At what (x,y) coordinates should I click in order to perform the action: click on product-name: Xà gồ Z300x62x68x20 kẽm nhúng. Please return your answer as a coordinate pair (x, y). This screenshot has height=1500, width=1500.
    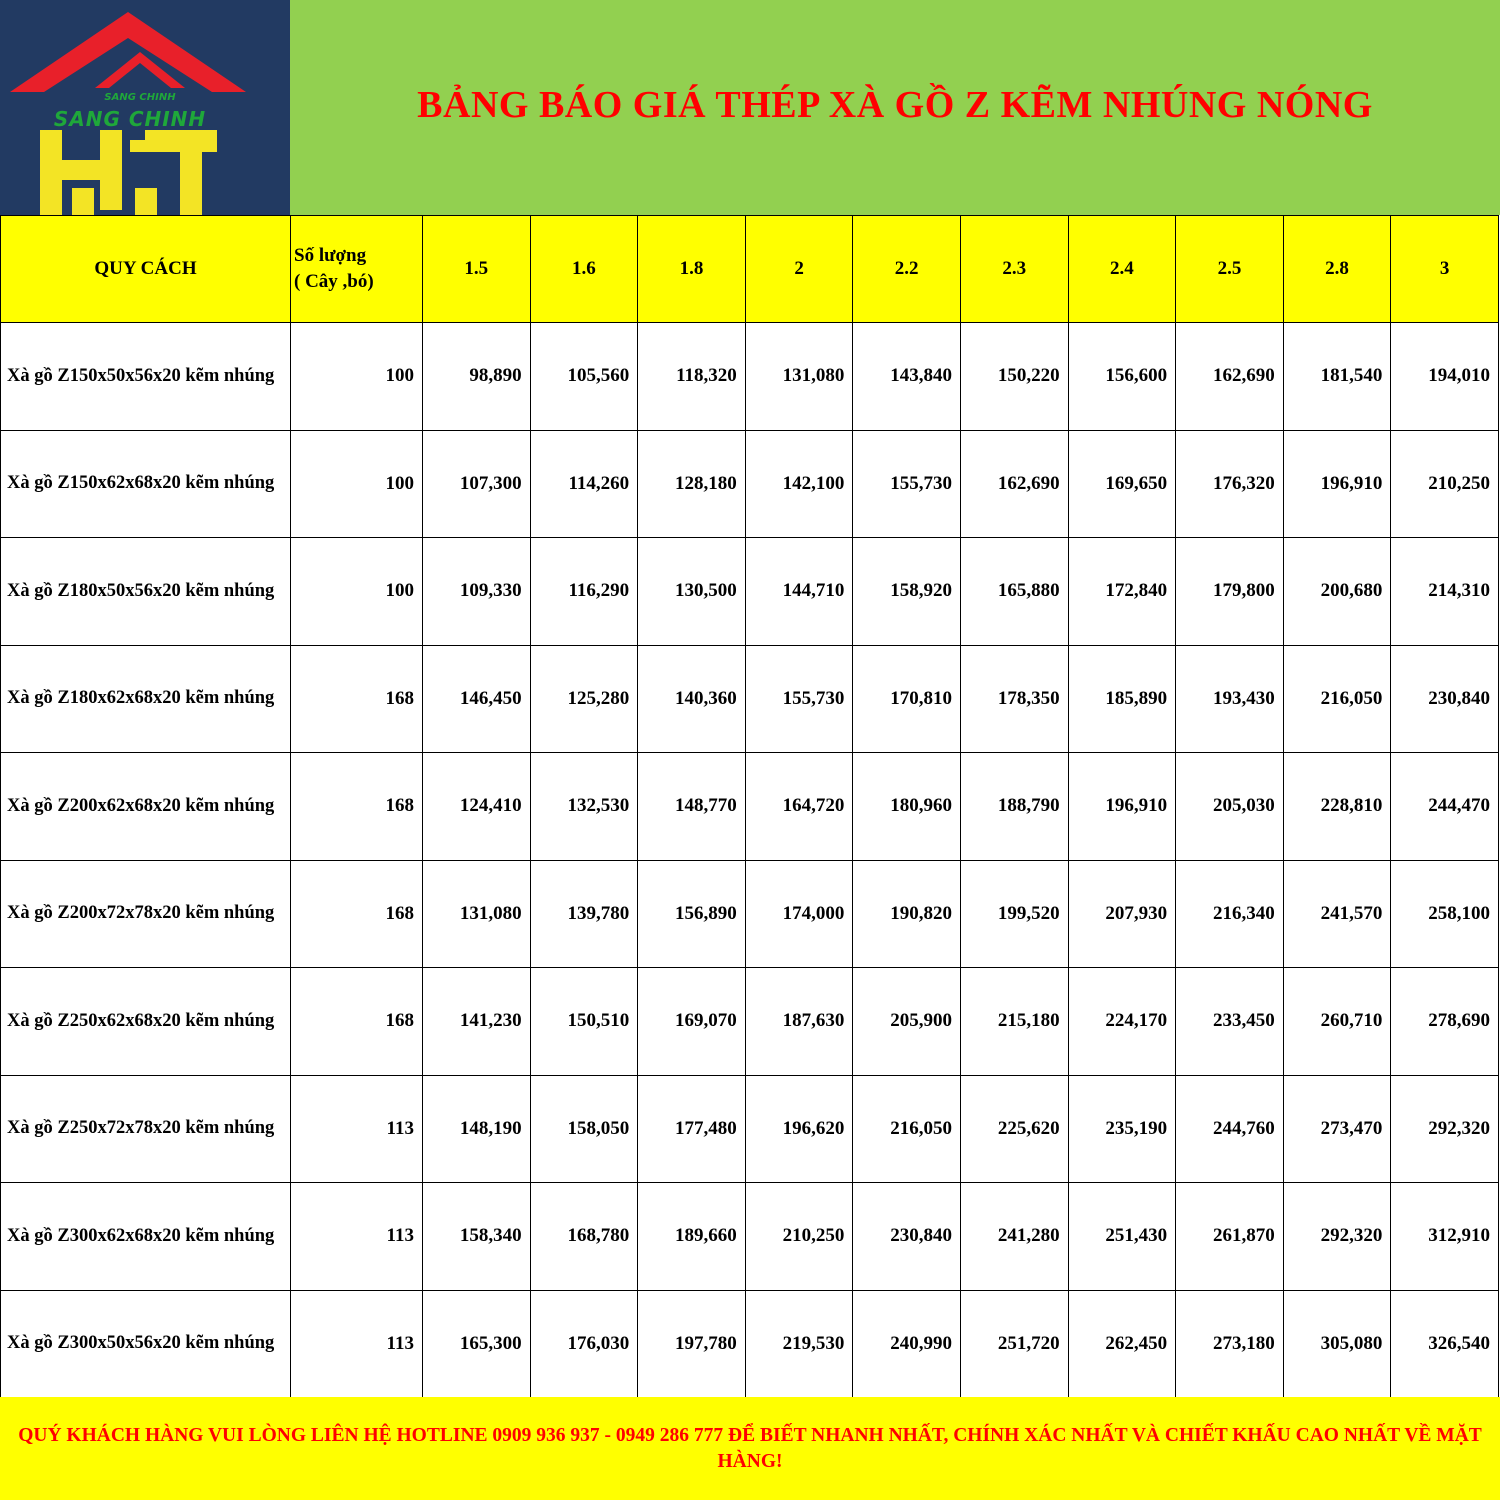
    Looking at the image, I should click on (145, 1236).